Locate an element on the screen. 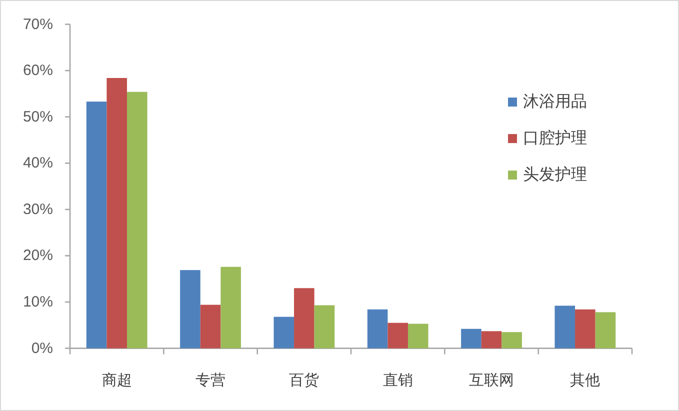 The image size is (679, 411). legend-label: 口腔护理 is located at coordinates (555, 138).